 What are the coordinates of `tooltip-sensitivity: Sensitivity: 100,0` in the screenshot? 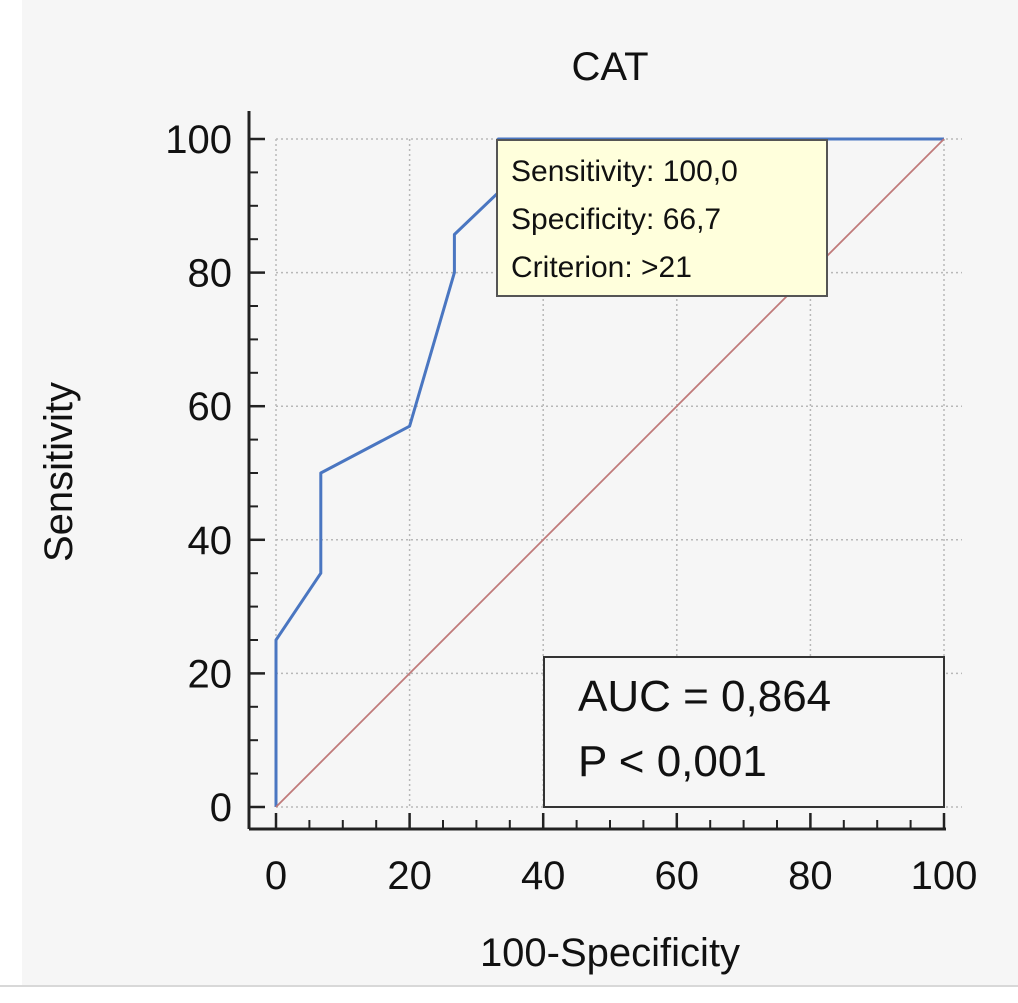 It's located at (624, 171).